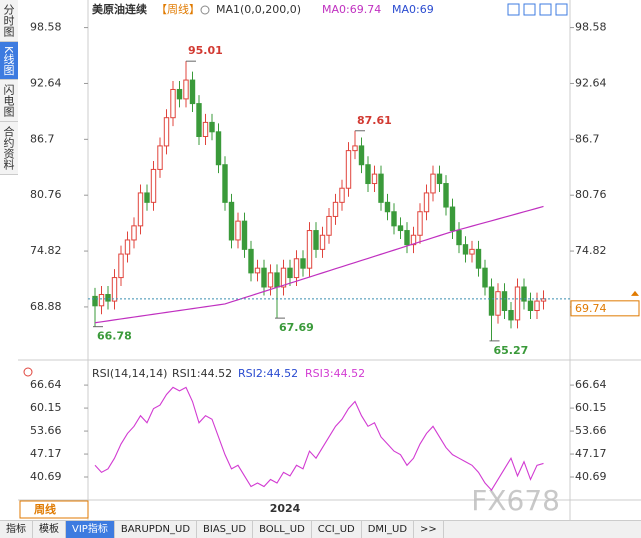 This screenshot has height=538, width=641. I want to click on rsi-tick-label: 66.64, so click(46, 384).